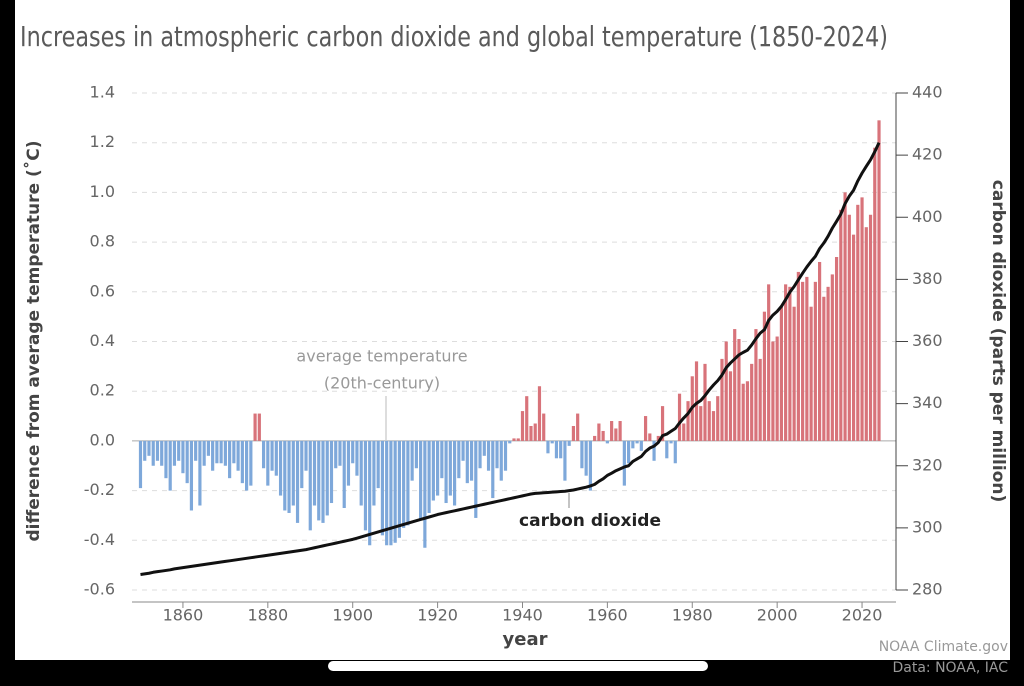 The width and height of the screenshot is (1024, 686). Describe the element at coordinates (522, 615) in the screenshot. I see `x-tick-label: 1940` at that location.